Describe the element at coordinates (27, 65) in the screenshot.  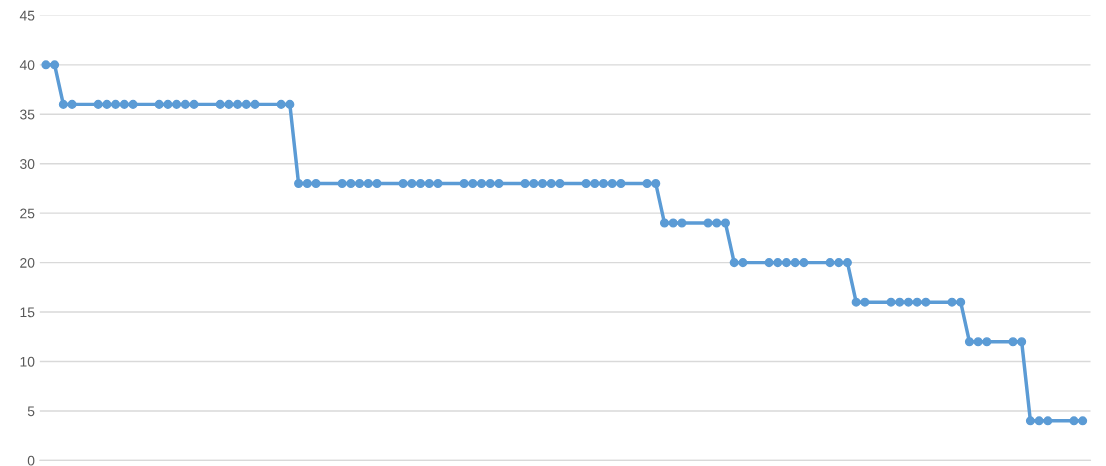
I see `y-tick-label: 40` at that location.